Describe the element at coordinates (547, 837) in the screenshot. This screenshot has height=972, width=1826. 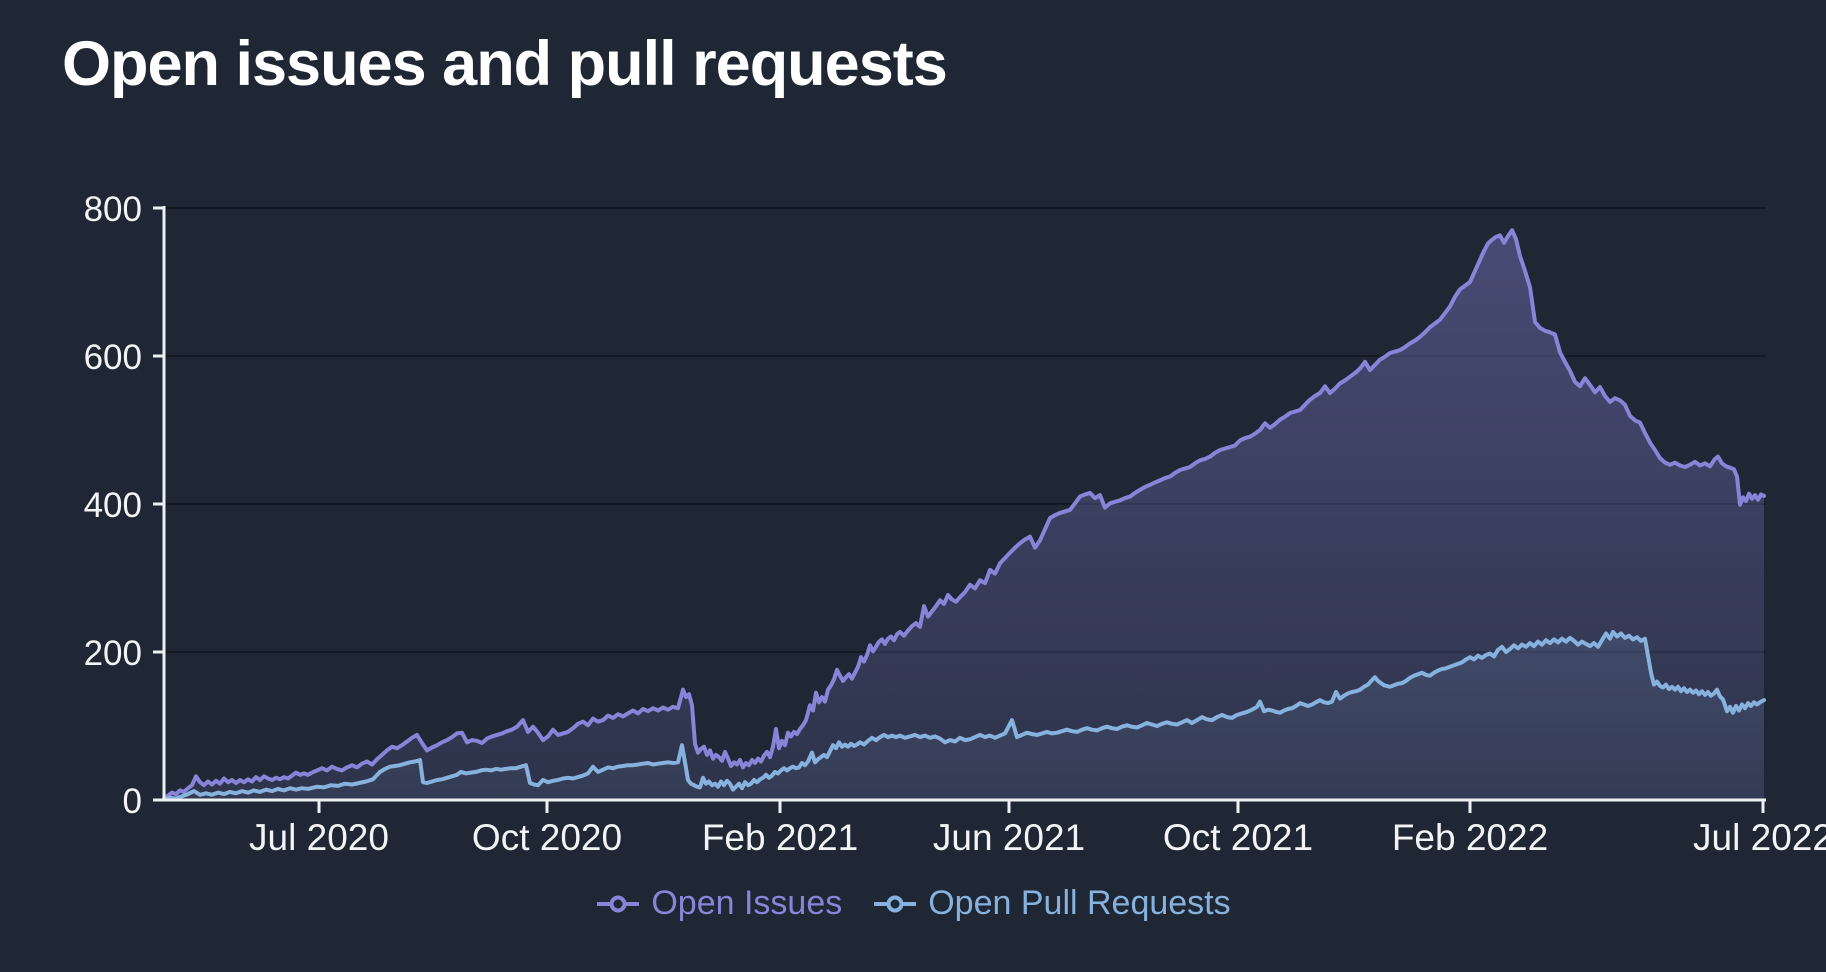
I see `x-tick-label: Oct 2020` at that location.